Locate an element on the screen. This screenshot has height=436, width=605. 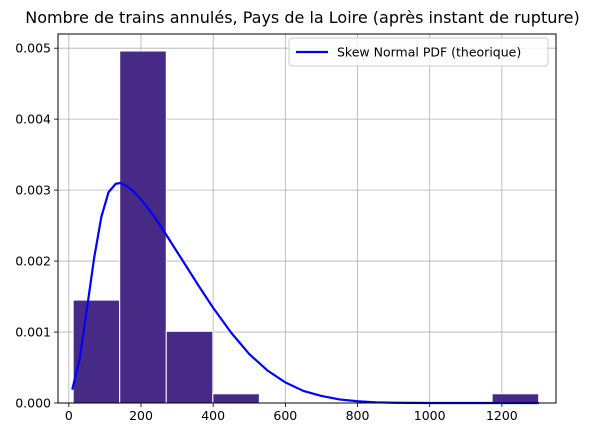
x-tick-label: 400 is located at coordinates (213, 415).